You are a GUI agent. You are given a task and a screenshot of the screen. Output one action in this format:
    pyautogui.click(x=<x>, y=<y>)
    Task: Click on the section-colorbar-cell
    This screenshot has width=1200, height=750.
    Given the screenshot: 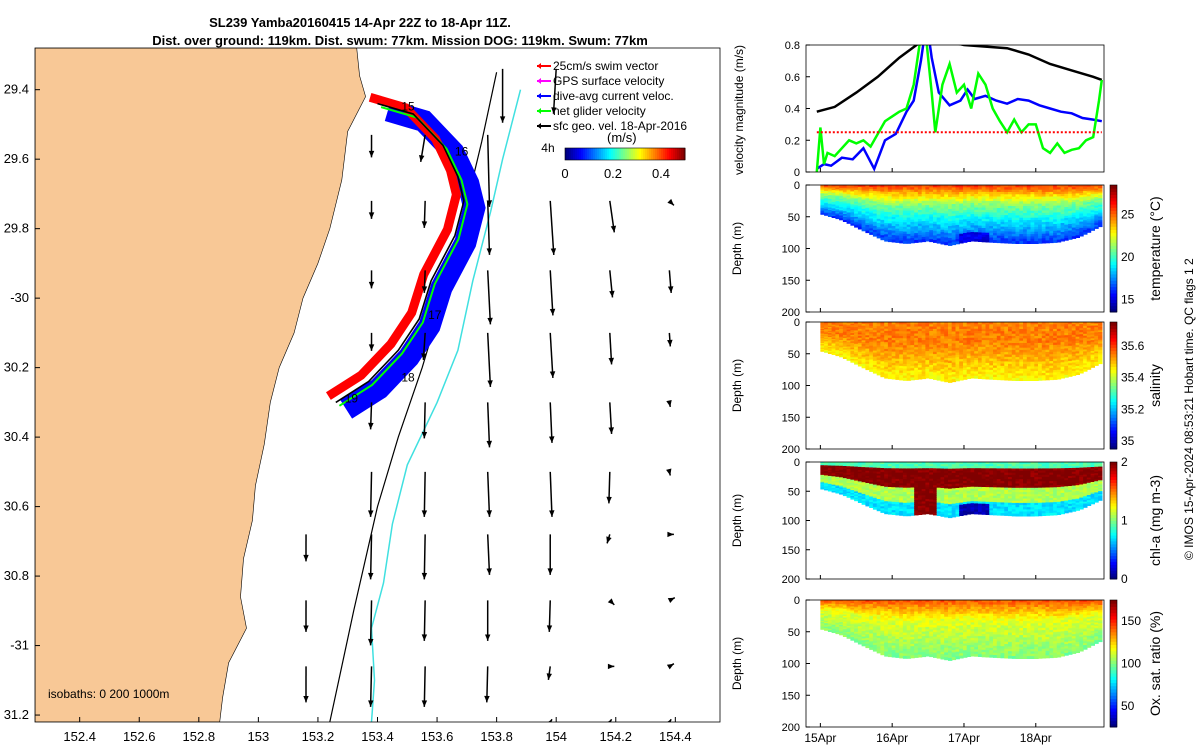 What is the action you would take?
    pyautogui.click(x=1113, y=253)
    